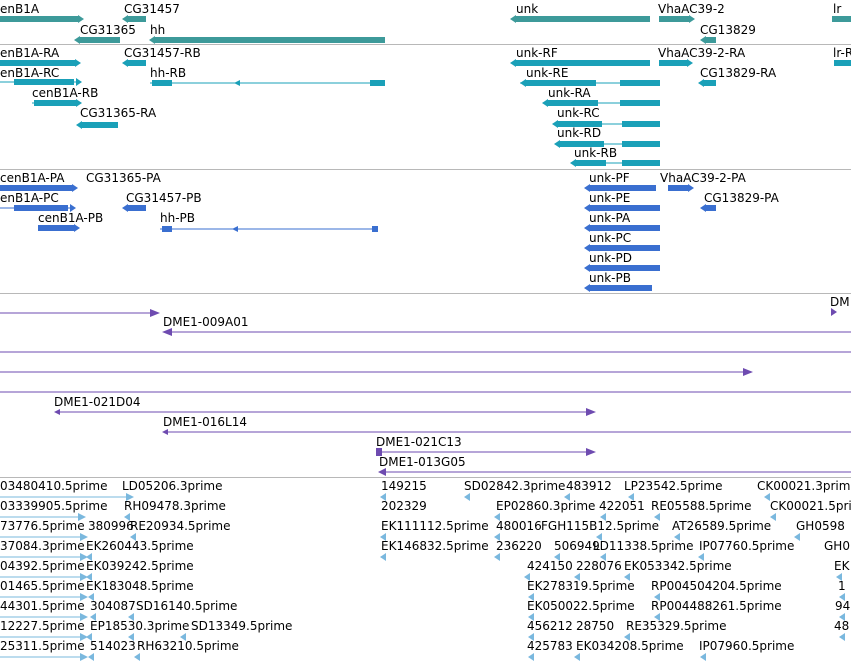 Image resolution: width=851 pixels, height=661 pixels. Describe the element at coordinates (54, 506) in the screenshot. I see `est-label: 03339905.5prime` at that location.